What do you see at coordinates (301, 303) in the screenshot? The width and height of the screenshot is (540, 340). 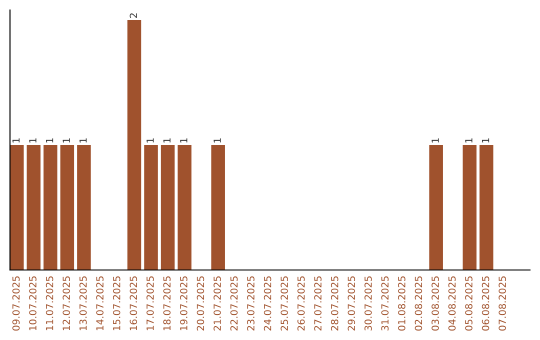 I see `x-tick-label: 26.07.2025` at bounding box center [301, 303].